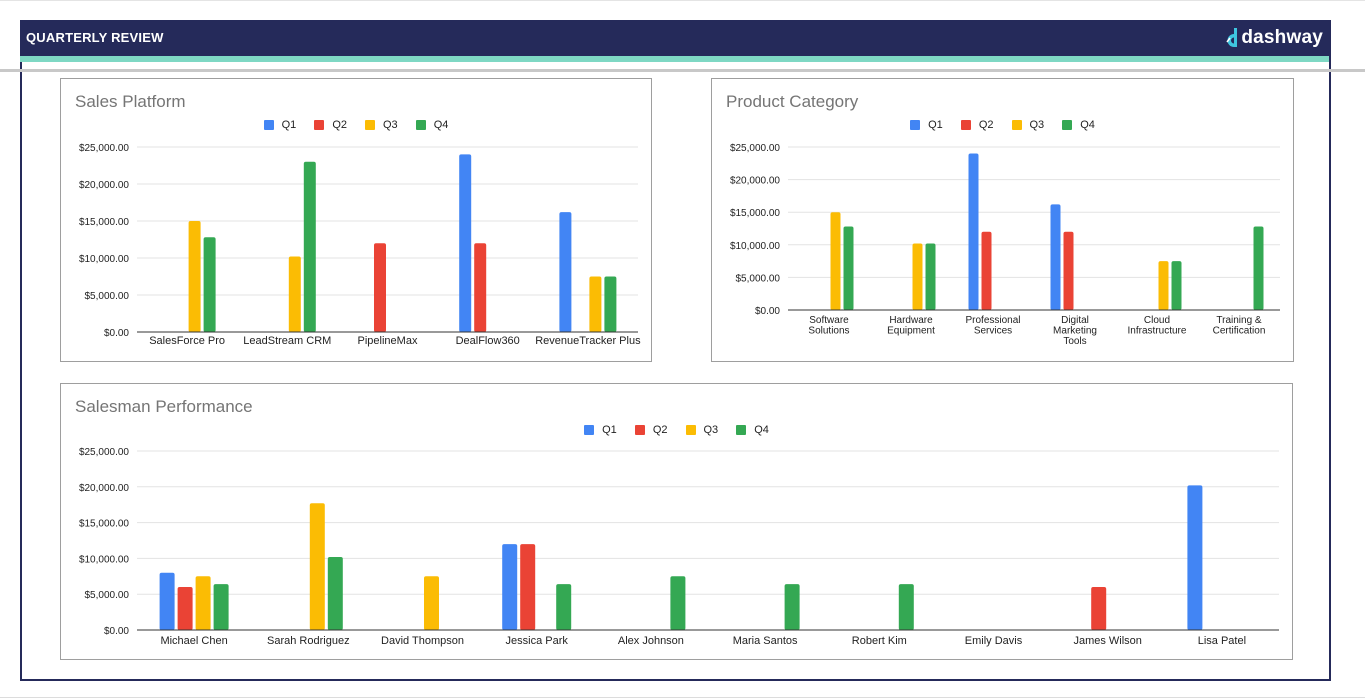 This screenshot has width=1365, height=700. Describe the element at coordinates (682, 697) in the screenshot. I see `sheet-gridline-bottom` at that location.